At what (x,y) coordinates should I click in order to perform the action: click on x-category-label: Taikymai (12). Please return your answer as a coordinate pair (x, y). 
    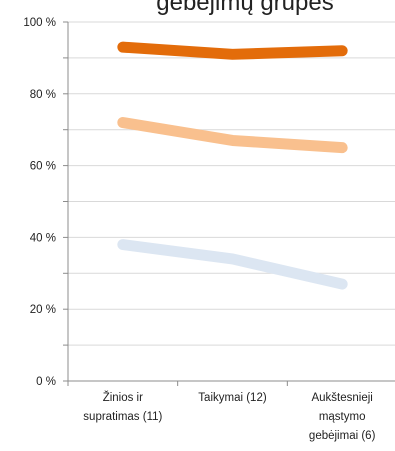
    Looking at the image, I should click on (232, 398).